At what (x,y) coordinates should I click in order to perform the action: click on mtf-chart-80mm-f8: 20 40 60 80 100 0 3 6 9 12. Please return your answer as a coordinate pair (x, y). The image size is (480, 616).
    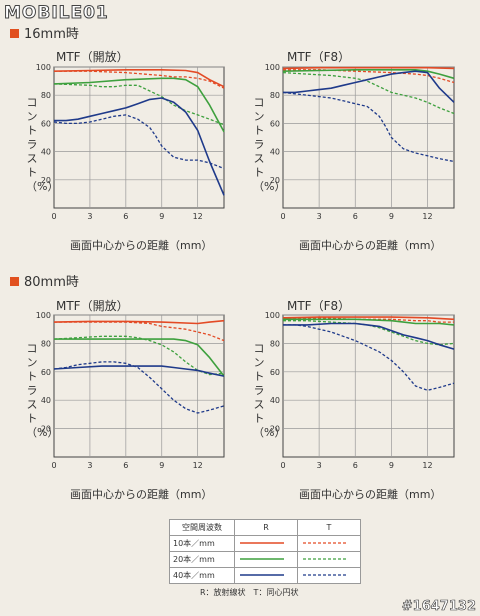
    Looking at the image, I should click on (360, 390).